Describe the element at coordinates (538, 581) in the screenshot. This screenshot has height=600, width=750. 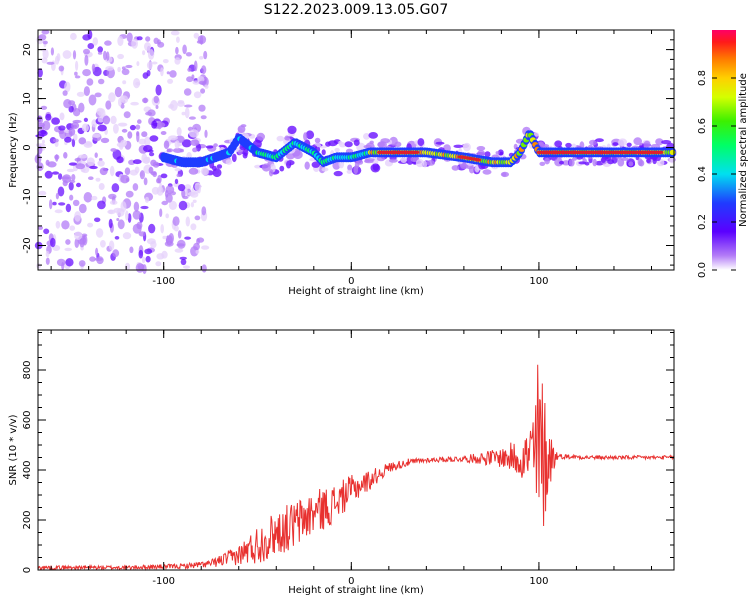
I see `x-tick-label: 100` at that location.